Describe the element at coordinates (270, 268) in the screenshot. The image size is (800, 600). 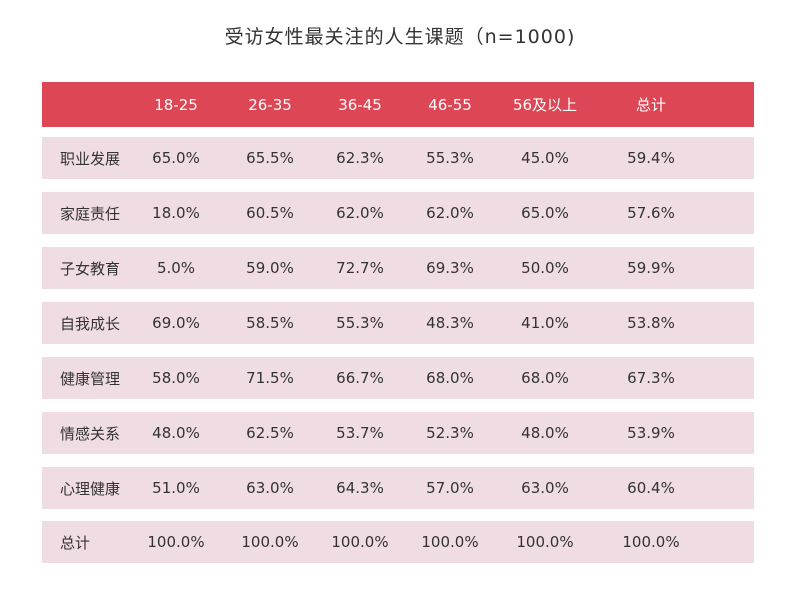
I see `table-cell: 59.0%` at that location.